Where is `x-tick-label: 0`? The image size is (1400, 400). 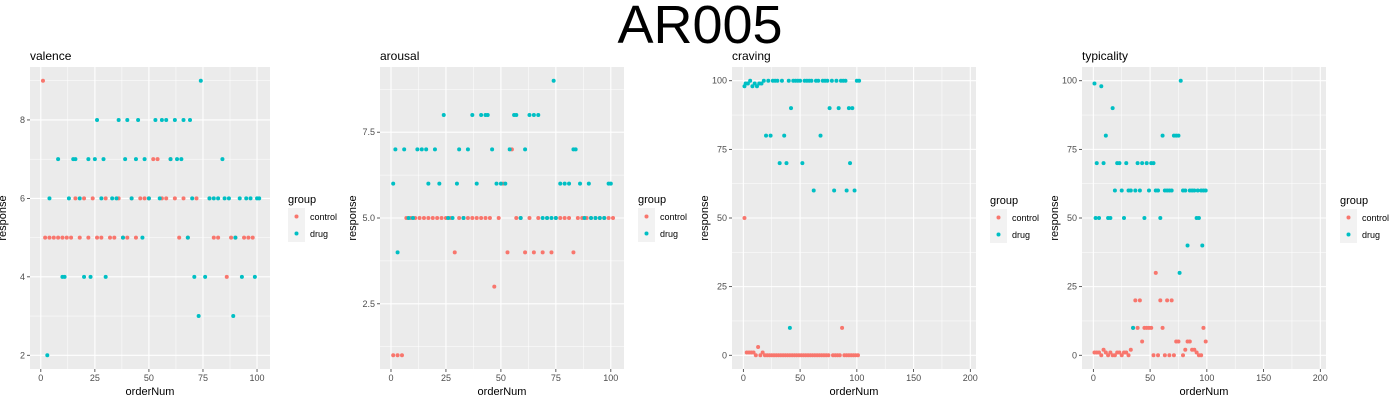
x-tick-label: 0 is located at coordinates (1093, 378).